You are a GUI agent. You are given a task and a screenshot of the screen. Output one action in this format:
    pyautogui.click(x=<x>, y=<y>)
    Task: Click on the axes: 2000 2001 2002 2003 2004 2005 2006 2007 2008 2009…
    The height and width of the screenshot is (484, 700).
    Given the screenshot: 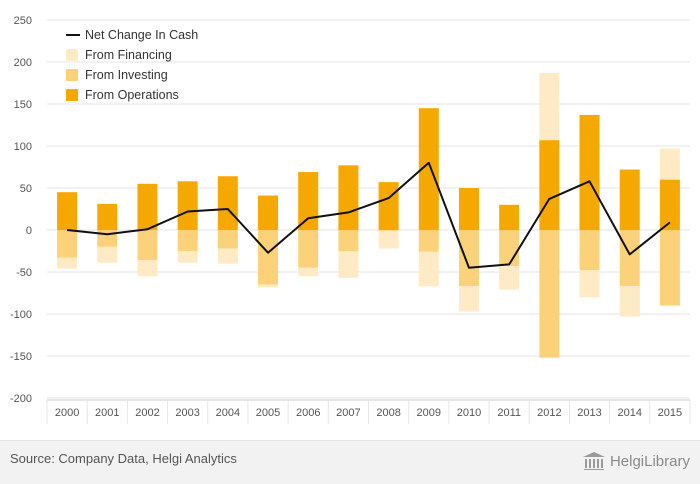 What is the action you would take?
    pyautogui.click(x=368, y=411)
    